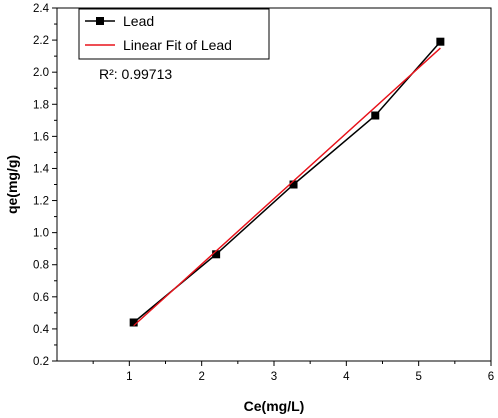 Image resolution: width=498 pixels, height=418 pixels. I want to click on y-tick-label: 2.4, so click(41, 9).